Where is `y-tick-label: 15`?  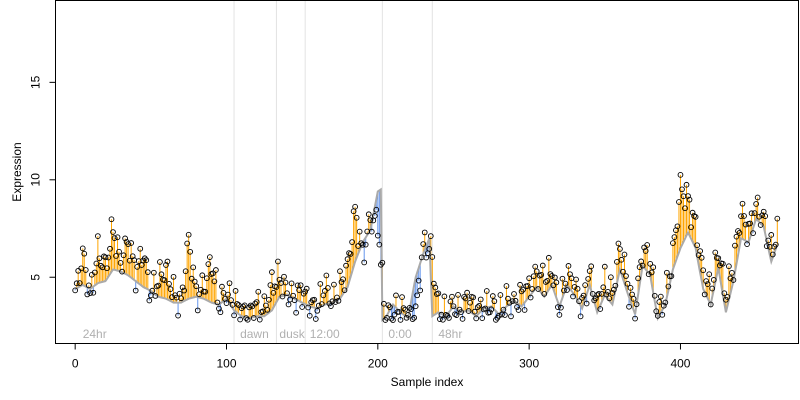 y-tick-label: 15 is located at coordinates (36, 82).